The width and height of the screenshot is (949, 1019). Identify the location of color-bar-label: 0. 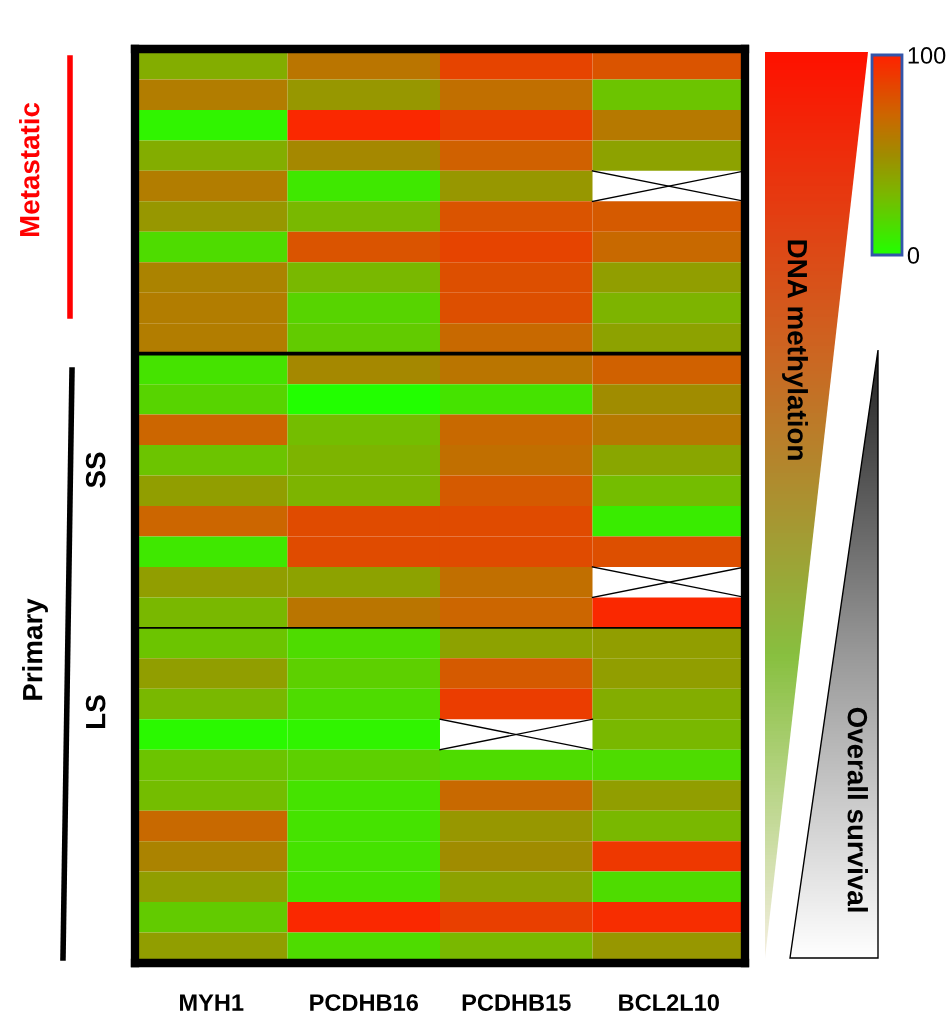
(913, 255).